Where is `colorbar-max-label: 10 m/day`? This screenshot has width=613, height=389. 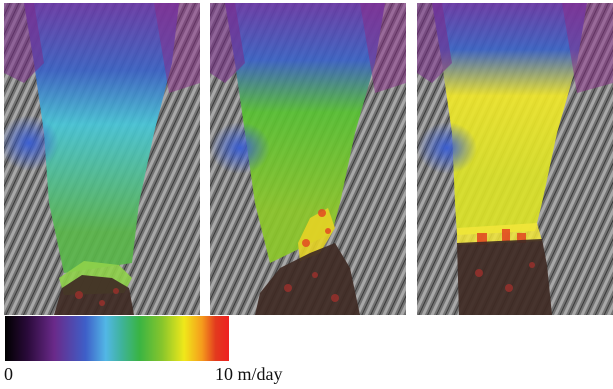 colorbar-max-label: 10 m/day is located at coordinates (249, 374).